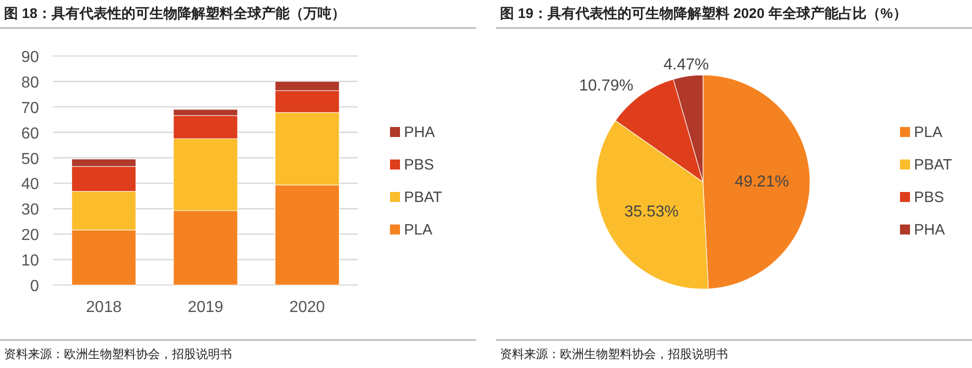 This screenshot has width=972, height=368. I want to click on title: 图 19：具有代表性的可生物降解塑料 2020 年全球产能占比（%）, so click(703, 13).